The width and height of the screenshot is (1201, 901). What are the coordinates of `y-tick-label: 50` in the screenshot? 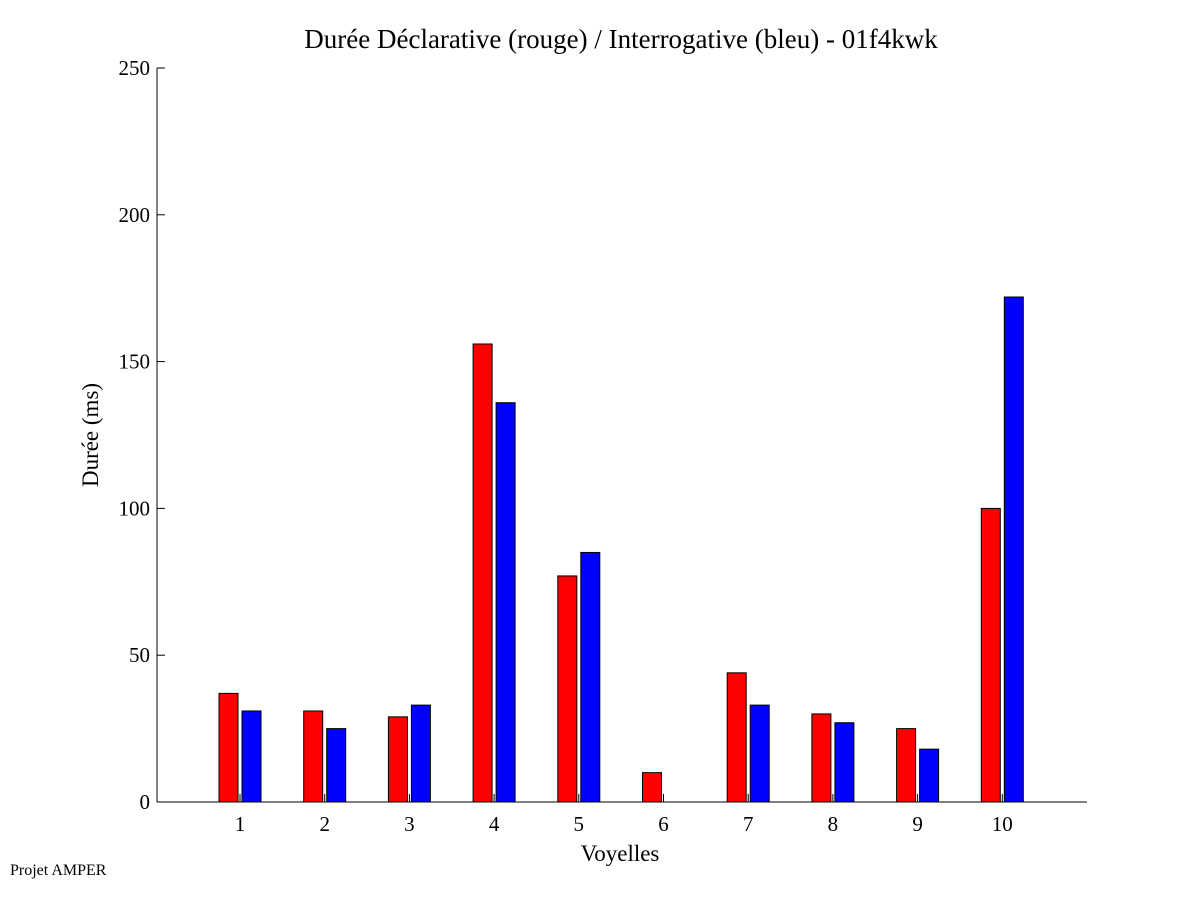 It's located at (139, 655).